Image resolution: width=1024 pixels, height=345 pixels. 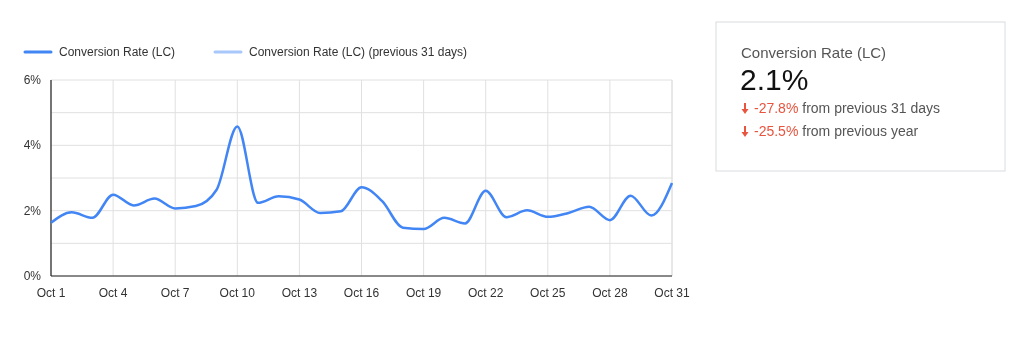 What do you see at coordinates (299, 293) in the screenshot?
I see `x-tick-label: Oct 13` at bounding box center [299, 293].